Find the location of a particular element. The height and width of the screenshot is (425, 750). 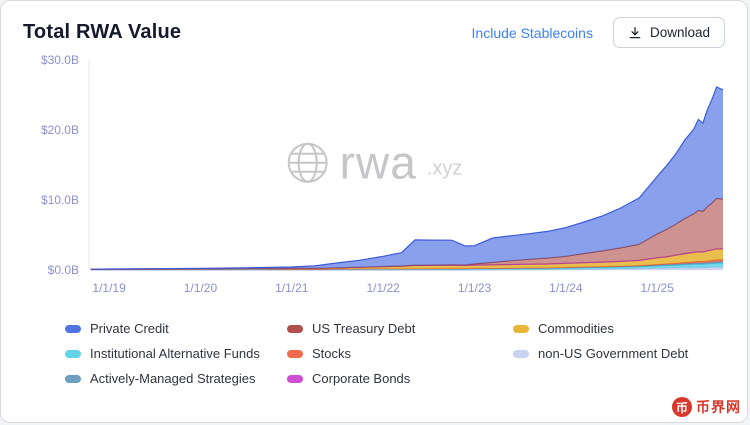

legend-label: Private Credit is located at coordinates (129, 328).